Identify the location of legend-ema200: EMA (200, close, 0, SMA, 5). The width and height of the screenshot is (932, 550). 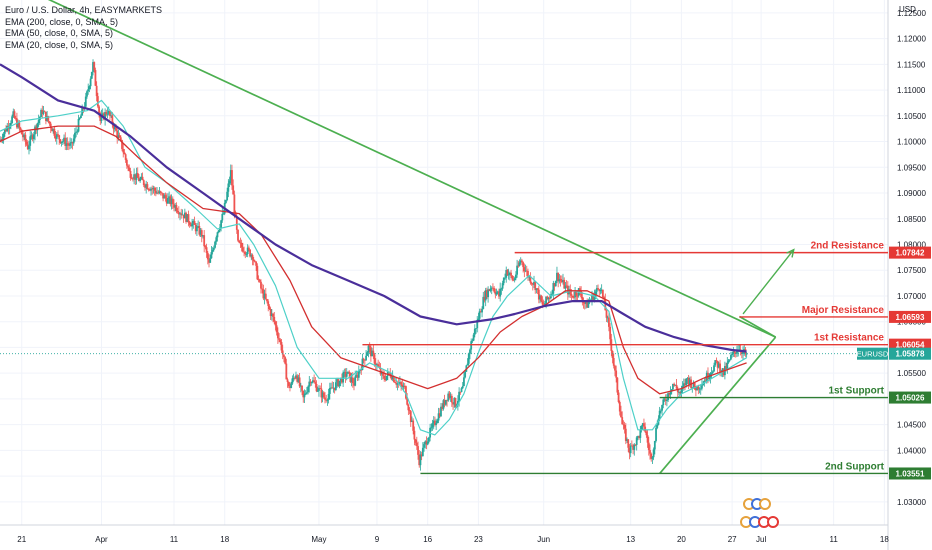
(62, 21).